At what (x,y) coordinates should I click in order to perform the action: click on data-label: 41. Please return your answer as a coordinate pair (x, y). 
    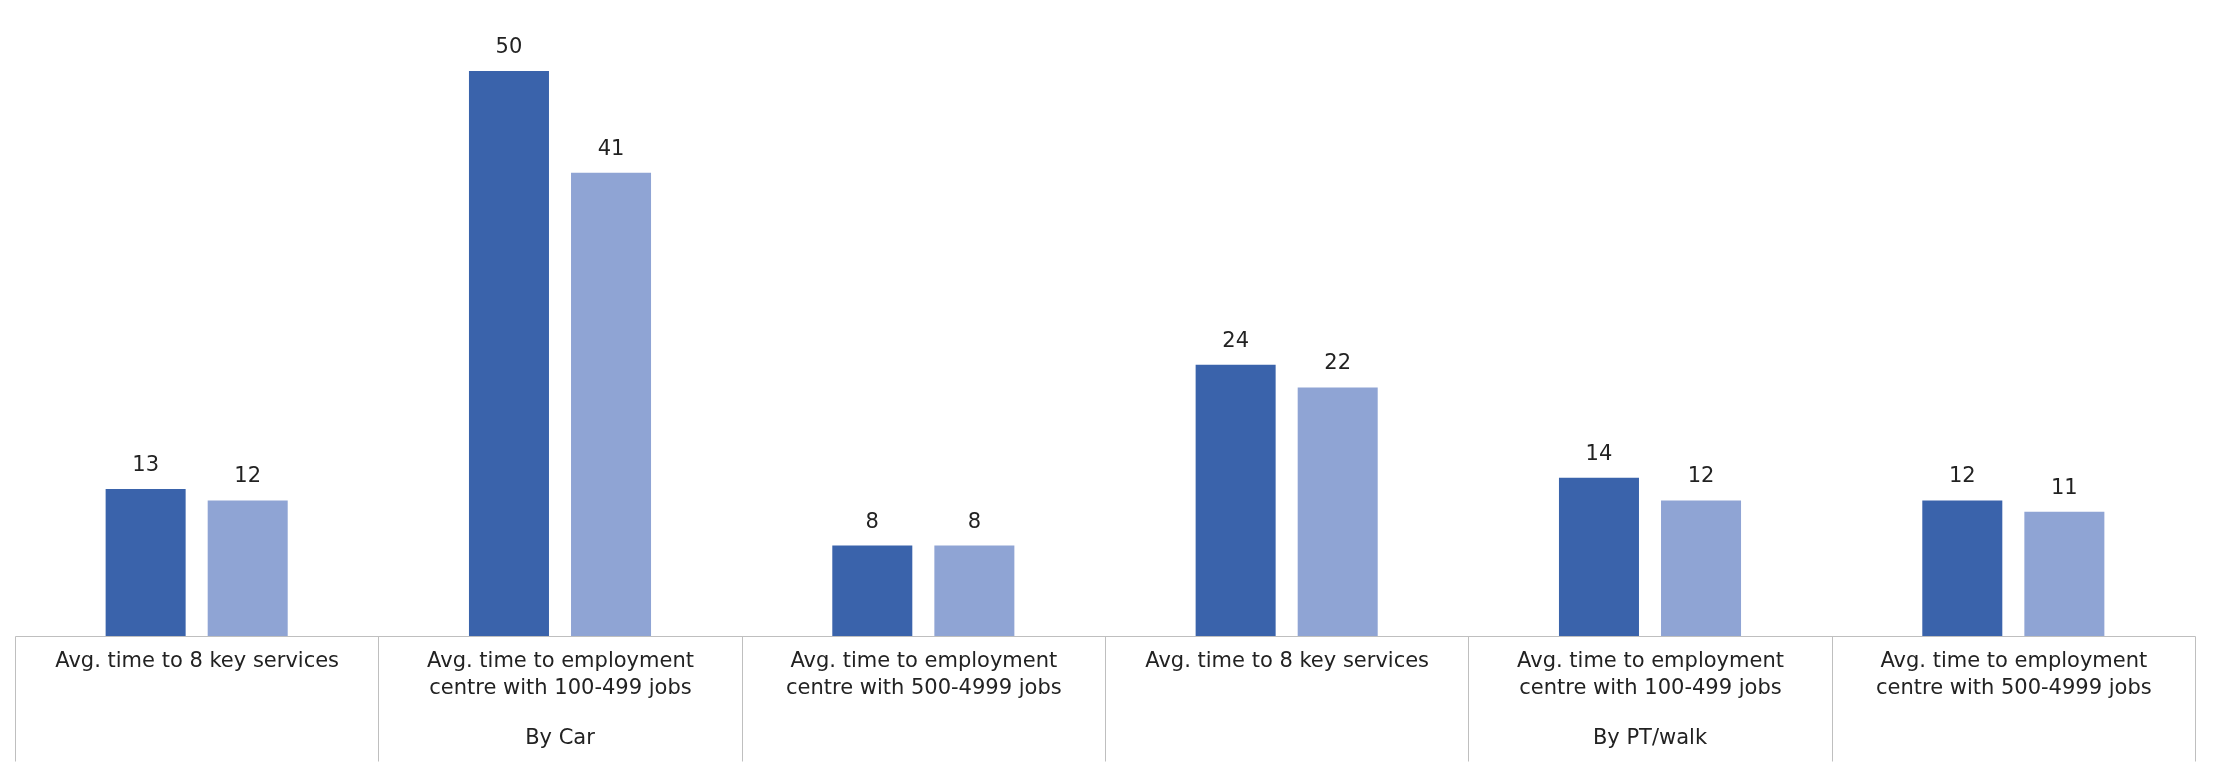
    Looking at the image, I should click on (611, 147).